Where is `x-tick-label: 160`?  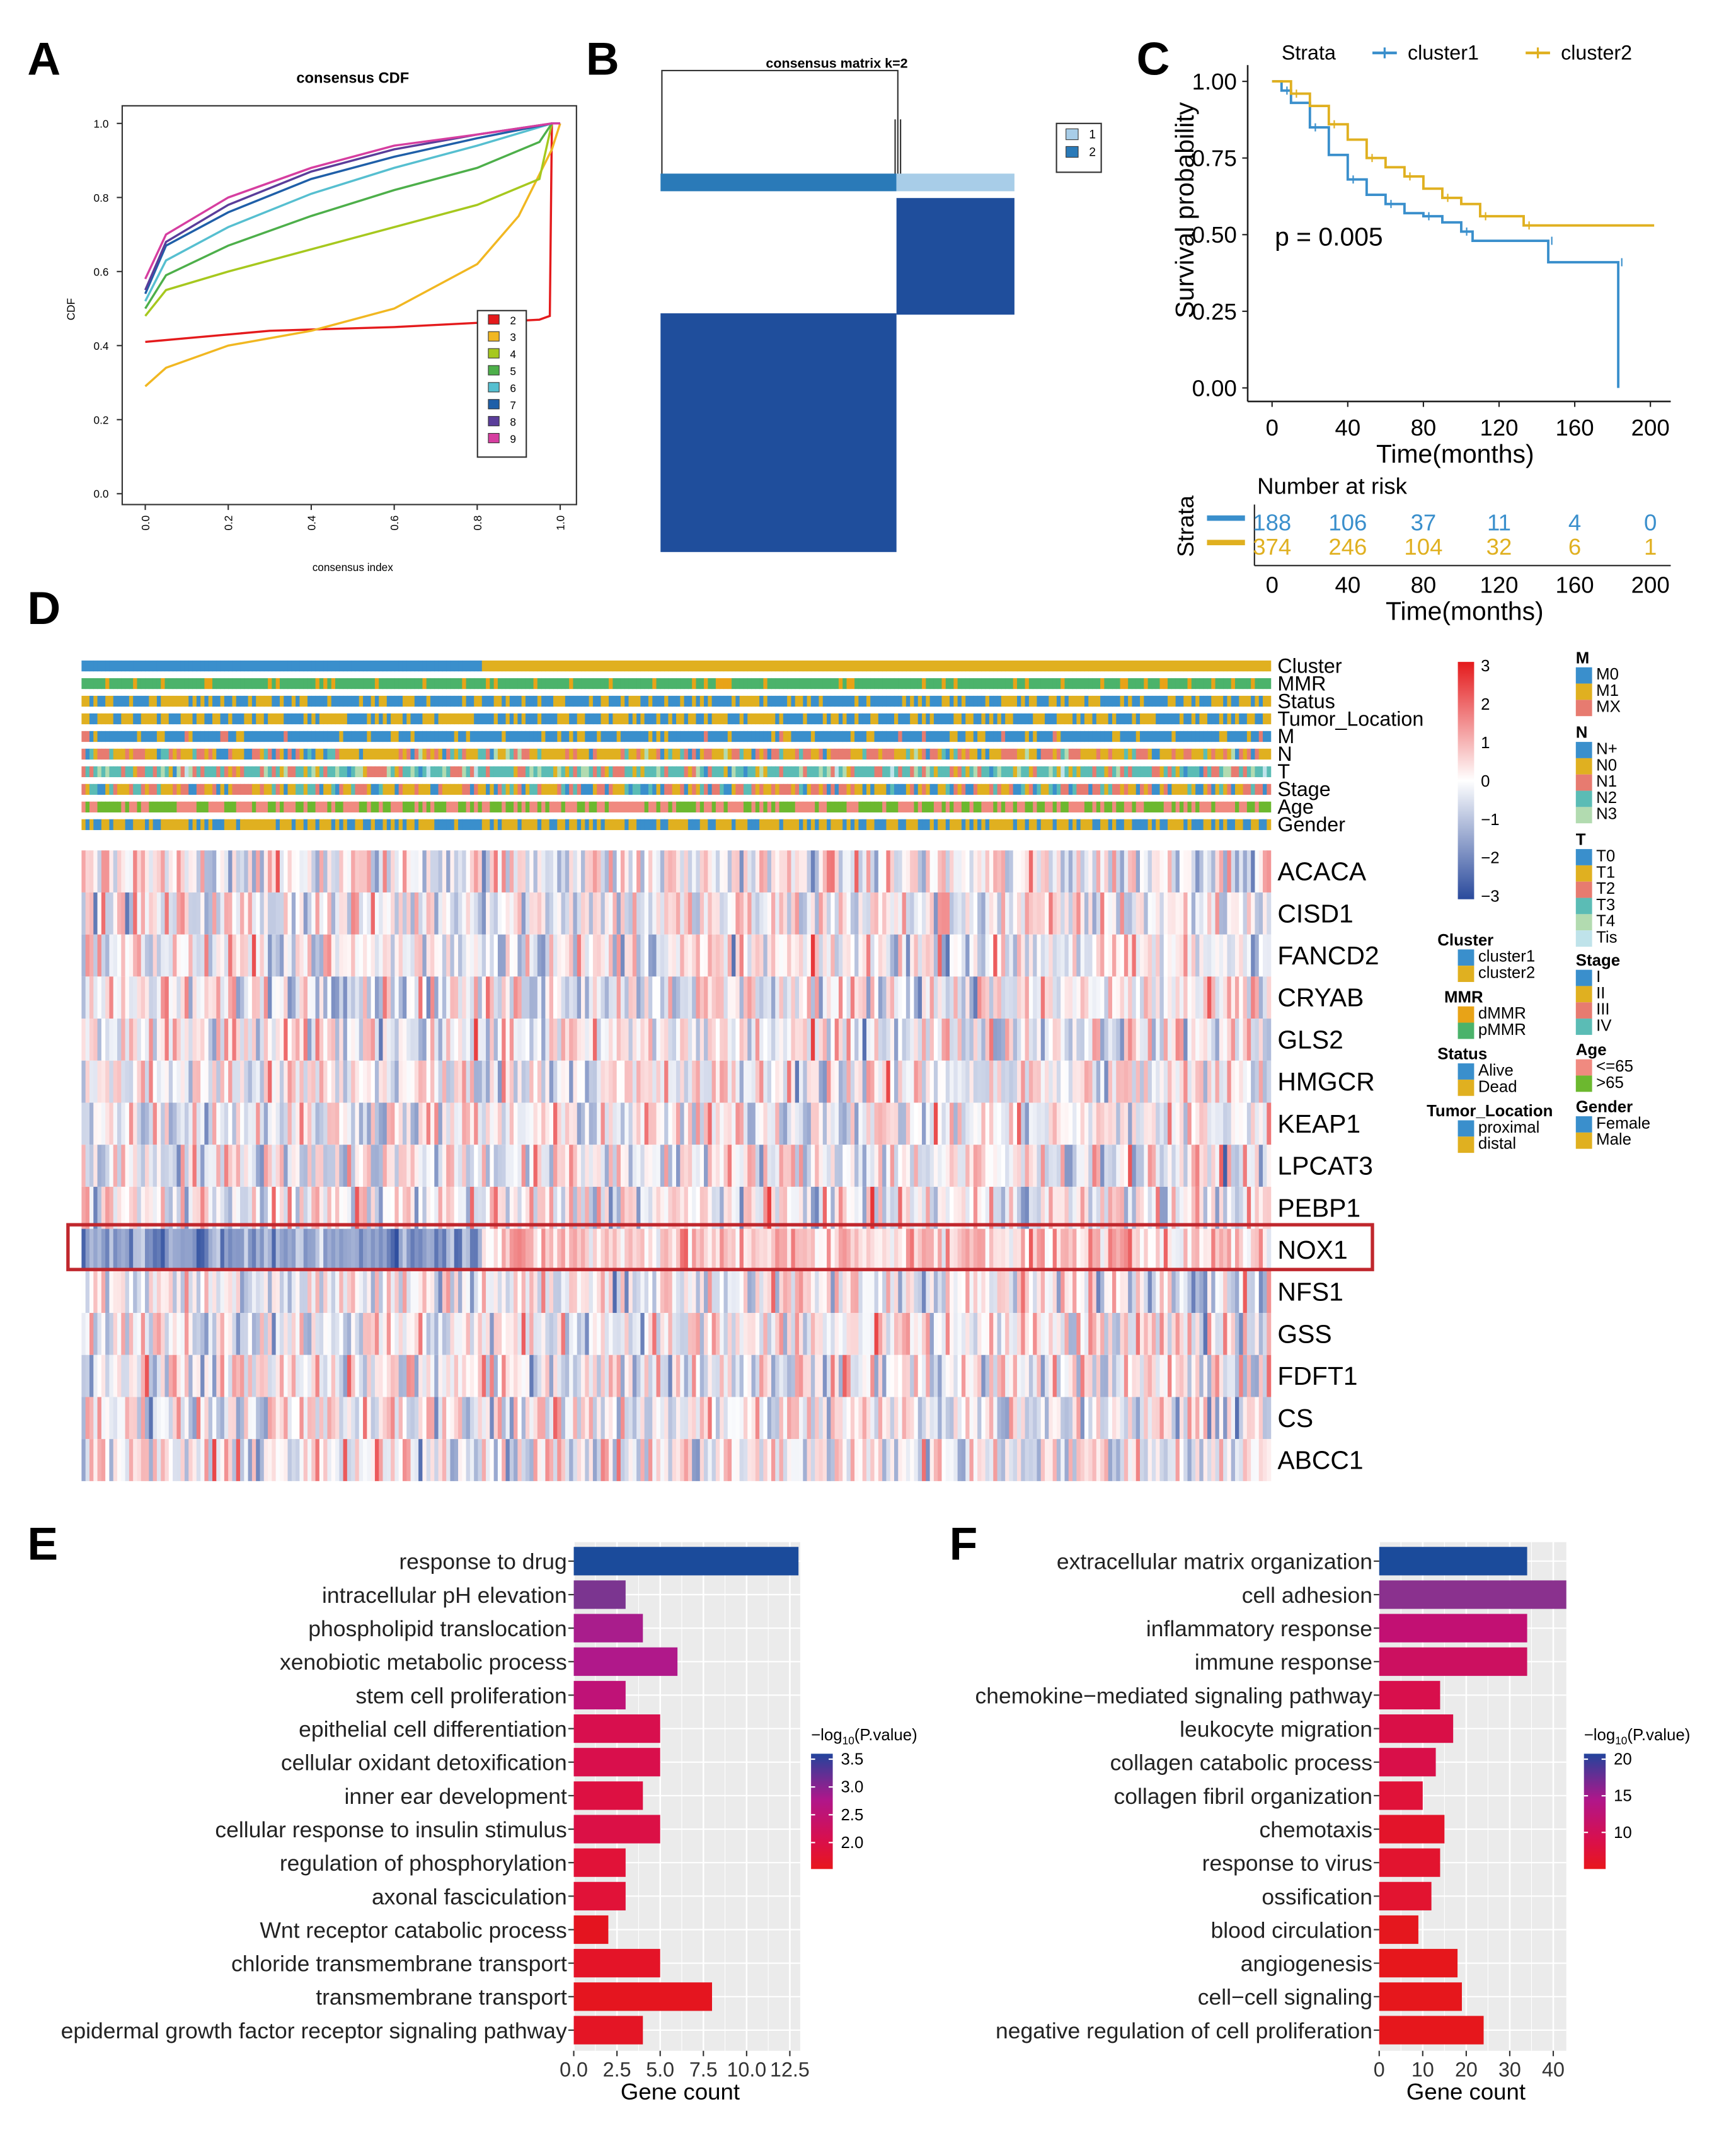 x-tick-label: 160 is located at coordinates (1575, 428).